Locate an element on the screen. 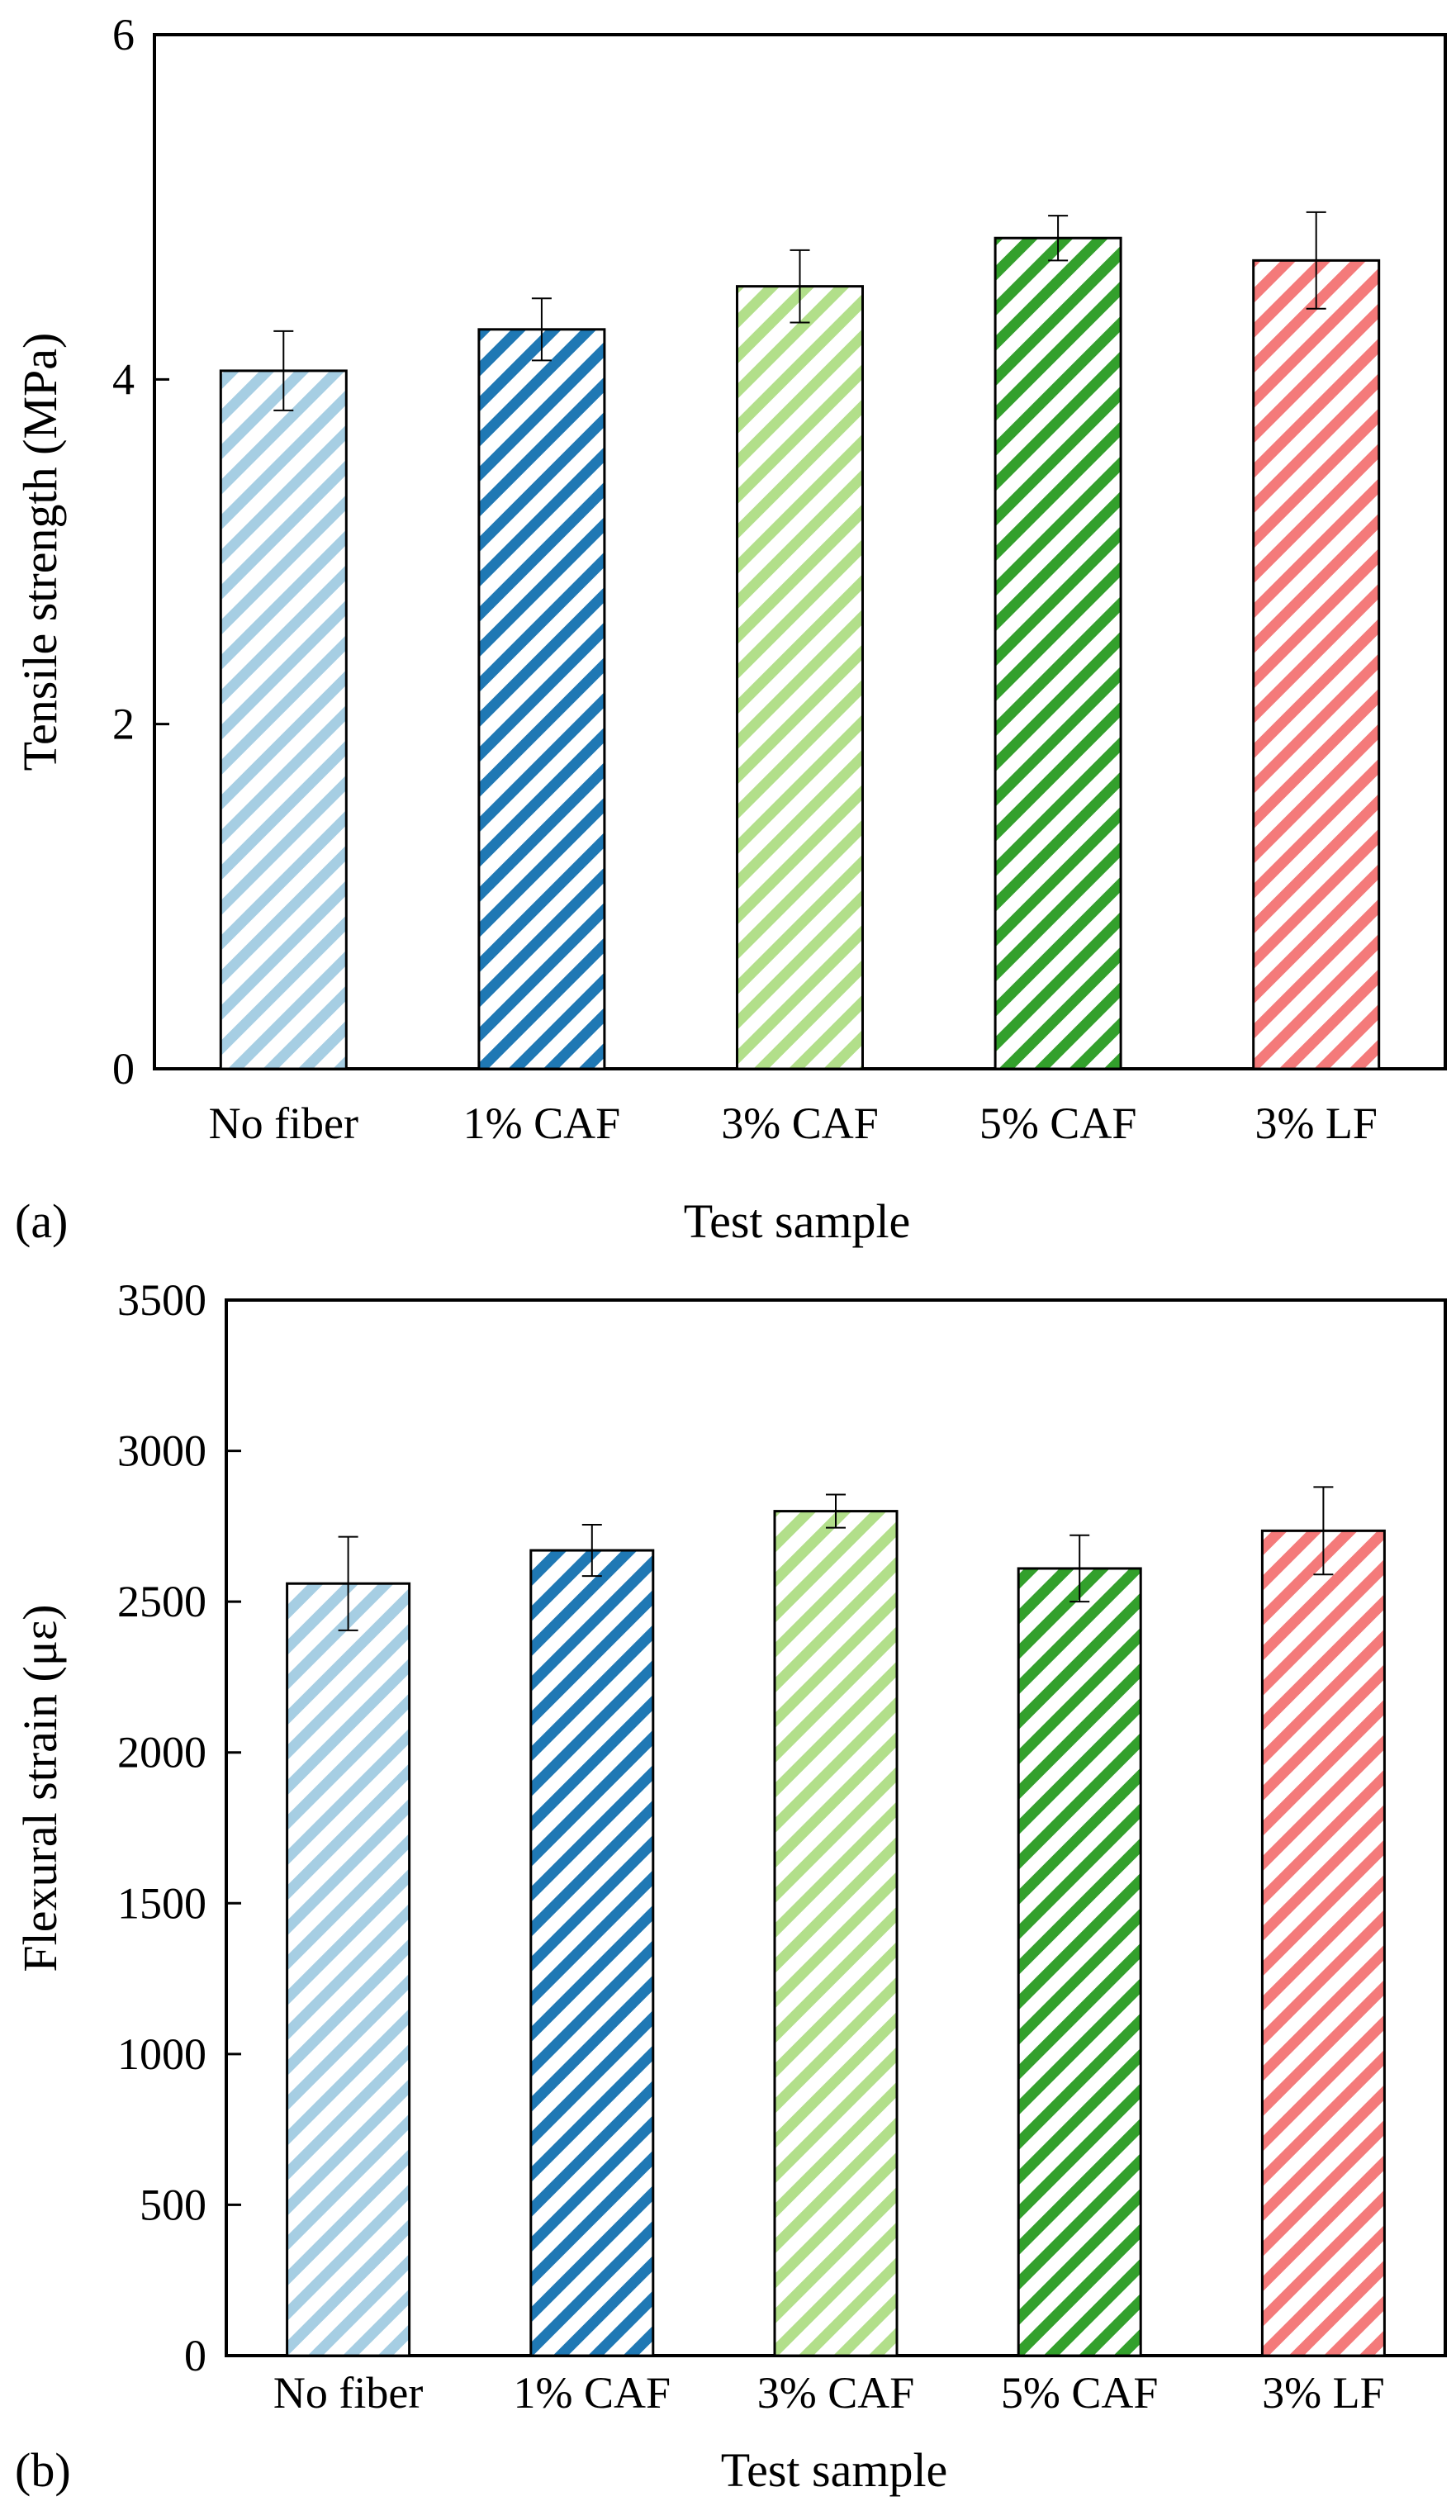 The height and width of the screenshot is (2520, 1456). y-tick-label: 6 is located at coordinates (123, 34).